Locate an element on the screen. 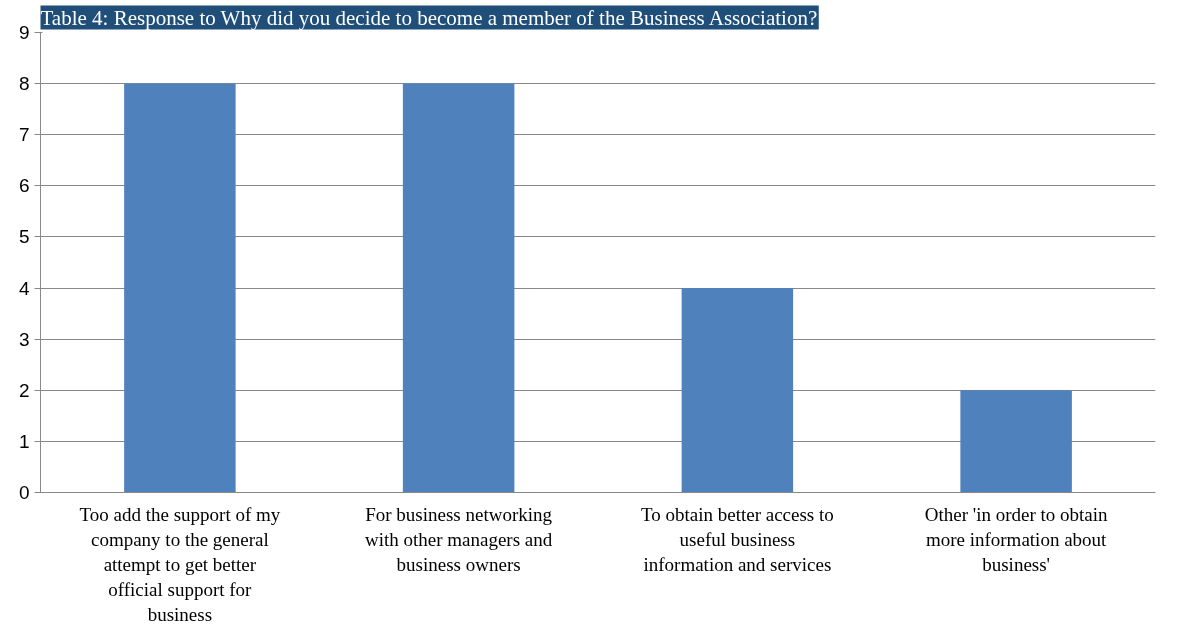 This screenshot has height=632, width=1189. chart-title: Table 4: Response to Why did you decide to become a member of the Business Association? is located at coordinates (429, 17).